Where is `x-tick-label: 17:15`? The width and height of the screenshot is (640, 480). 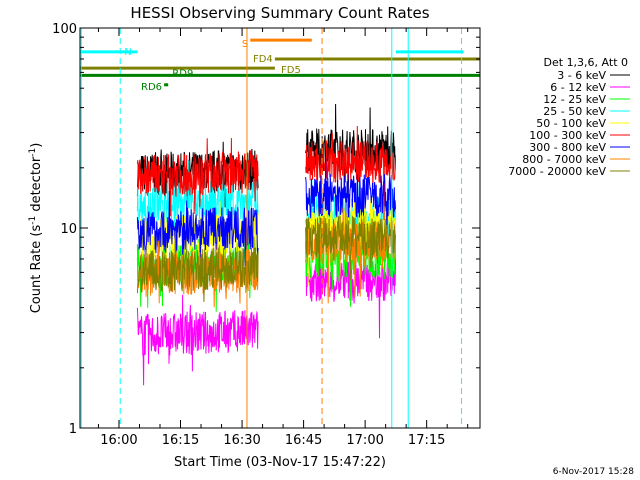
x-tick-label: 17:15 is located at coordinates (426, 440).